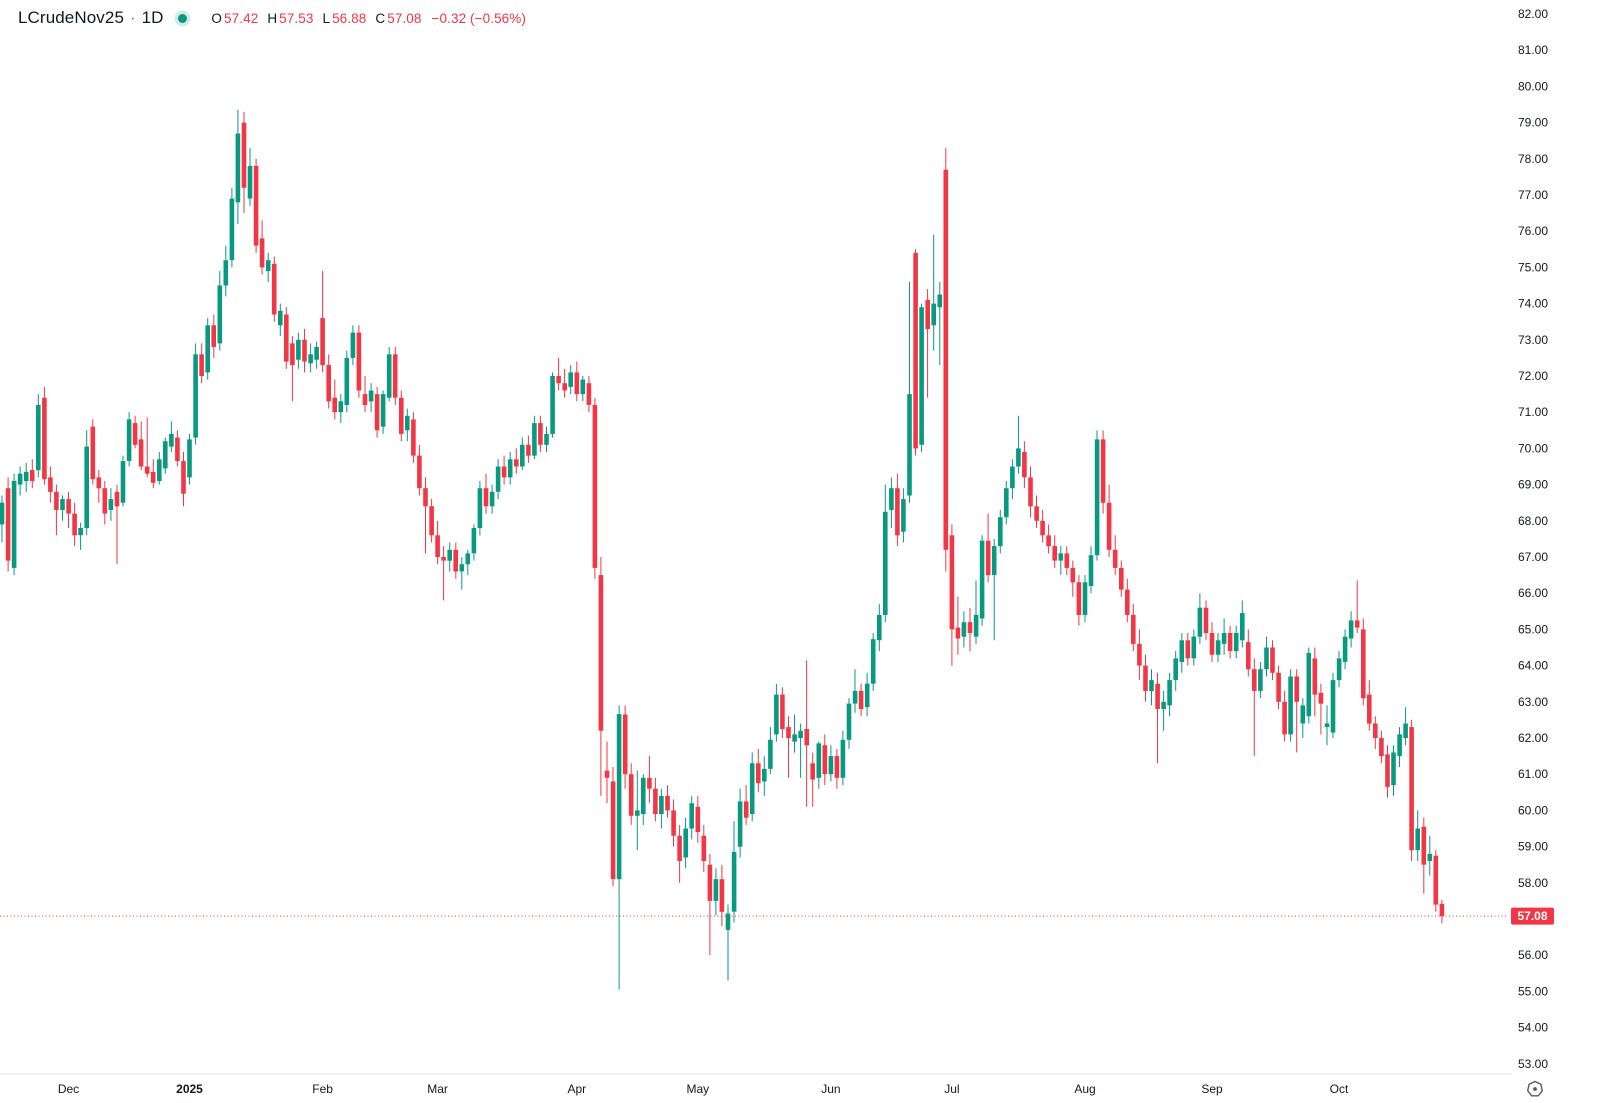  What do you see at coordinates (1533, 557) in the screenshot?
I see `svg-text: 67.00` at bounding box center [1533, 557].